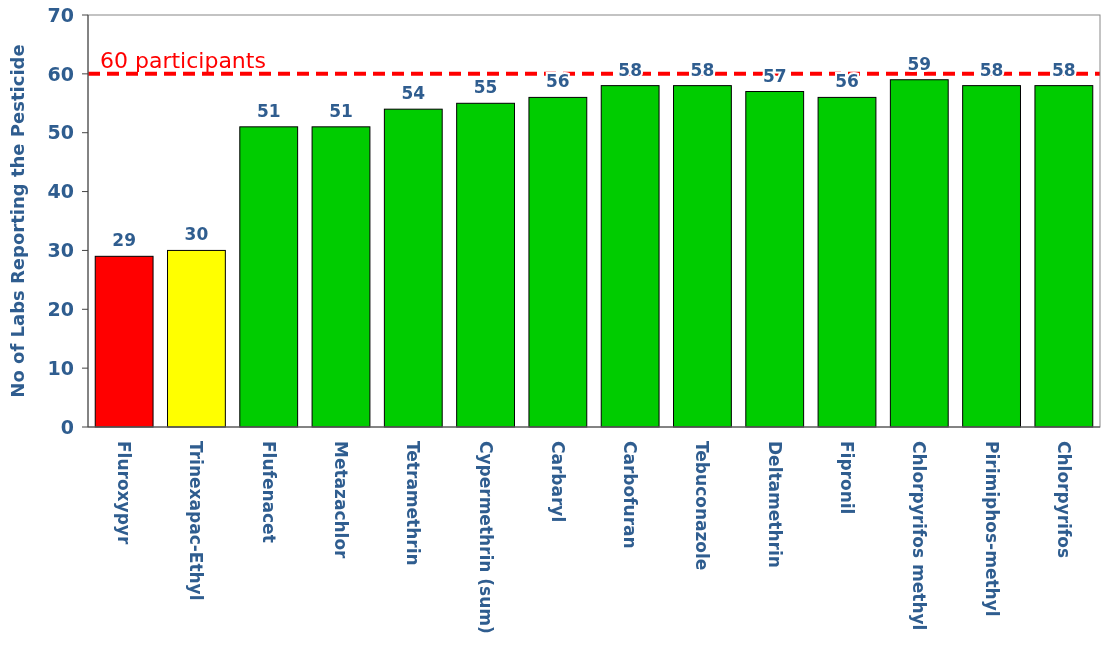 Image resolution: width=1105 pixels, height=655 pixels. I want to click on y-tick-label: 70, so click(60, 14).